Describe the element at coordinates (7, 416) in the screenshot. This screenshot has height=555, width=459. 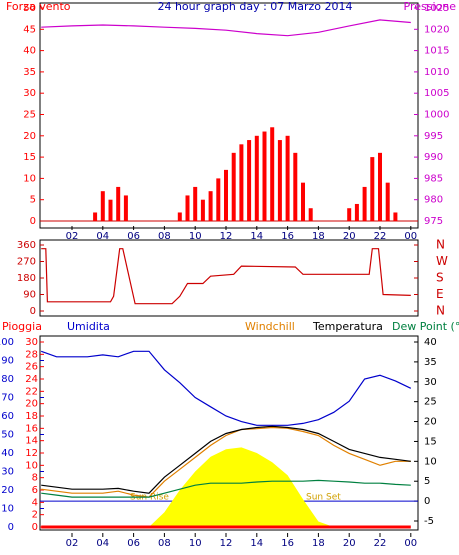
I see `yticks-label: 60` at that location.